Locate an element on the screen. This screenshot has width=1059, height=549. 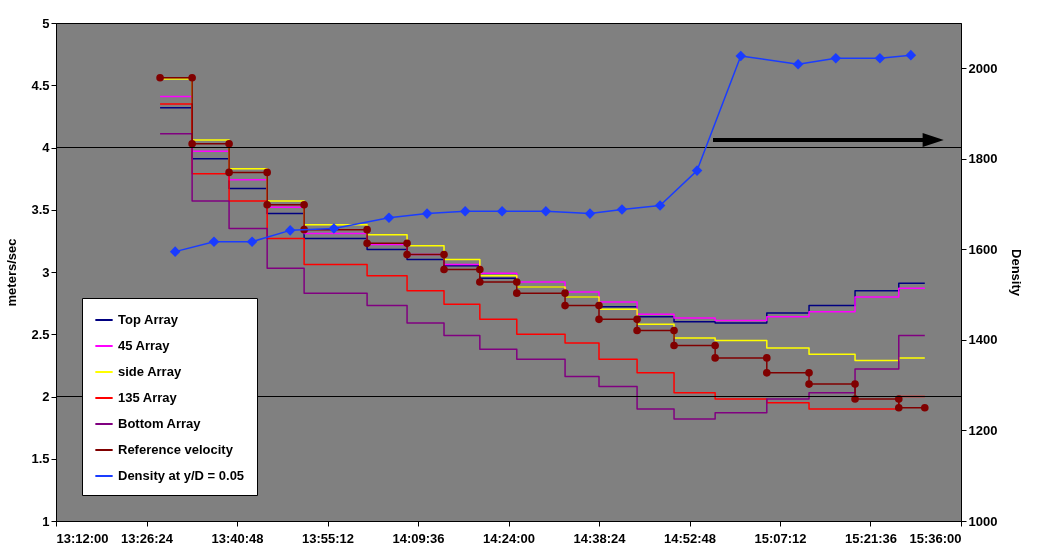
legend-label: 135 Array is located at coordinates (148, 397).